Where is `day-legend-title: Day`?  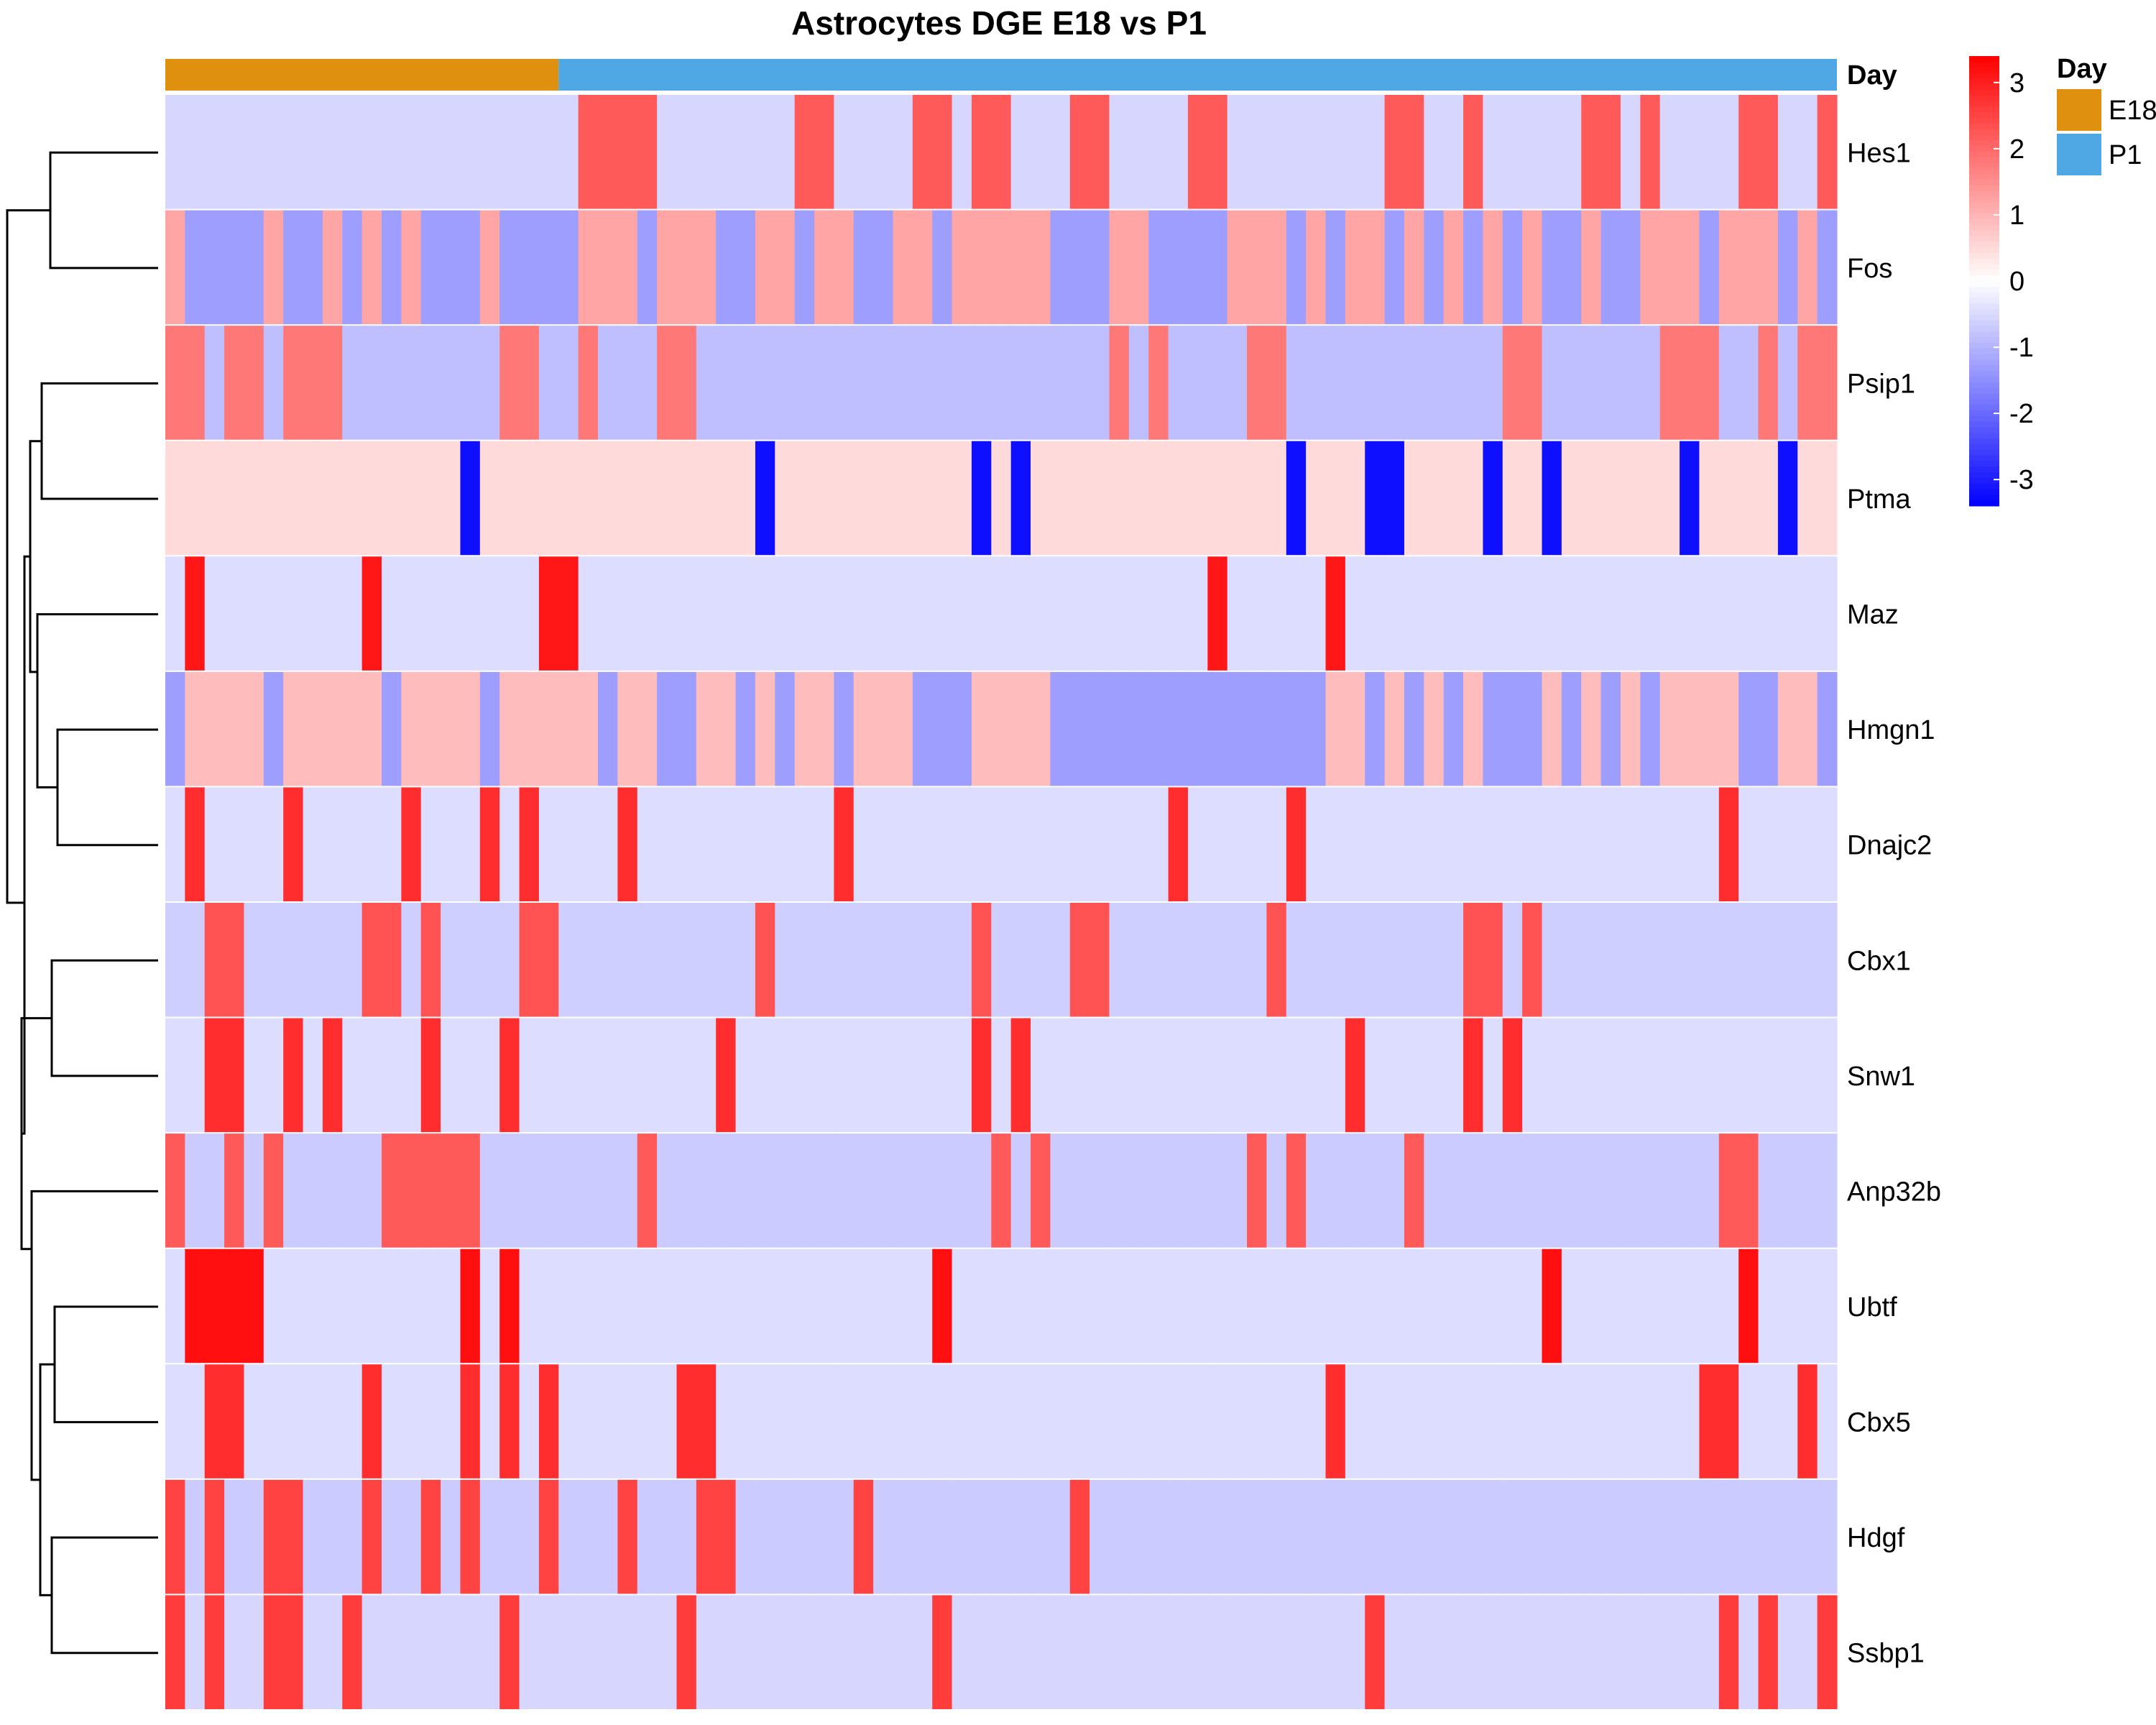
day-legend-title: Day is located at coordinates (2082, 69).